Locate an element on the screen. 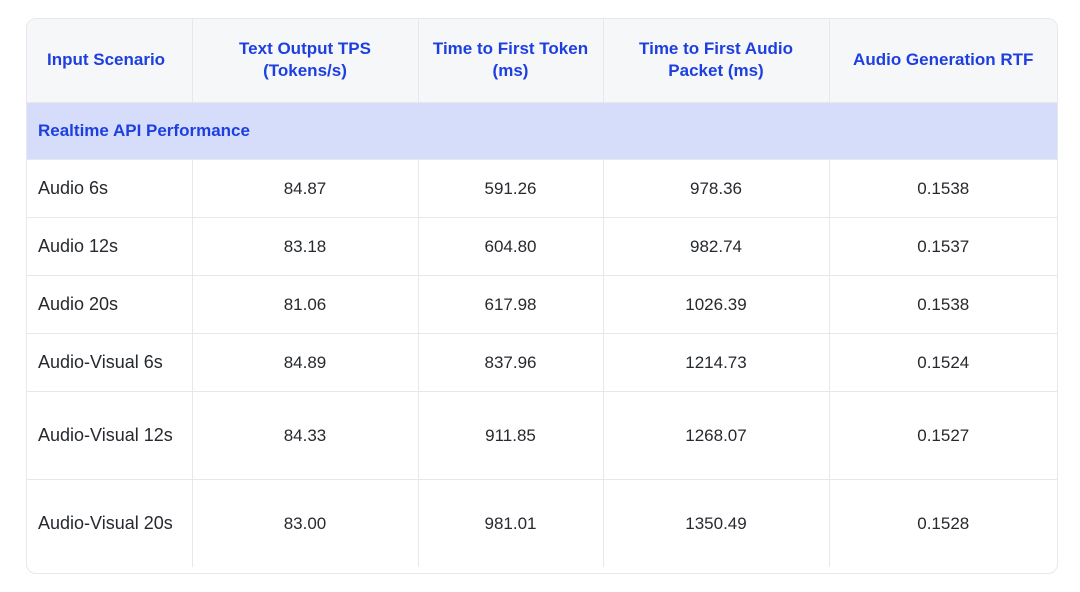 Image resolution: width=1080 pixels, height=592 pixels. table-row: Audio 20s 81.06 617.98 1026.39 0.1538 is located at coordinates (542, 304).